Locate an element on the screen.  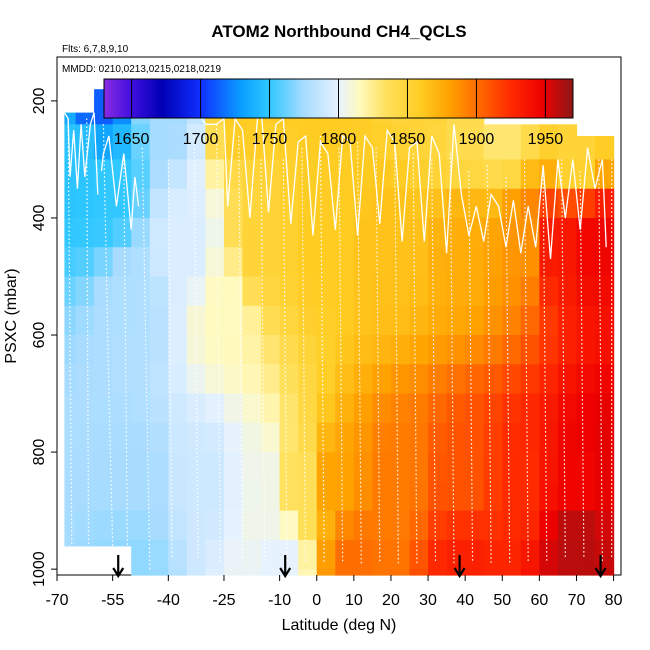
colorbar-tick-label: 1700 is located at coordinates (201, 139).